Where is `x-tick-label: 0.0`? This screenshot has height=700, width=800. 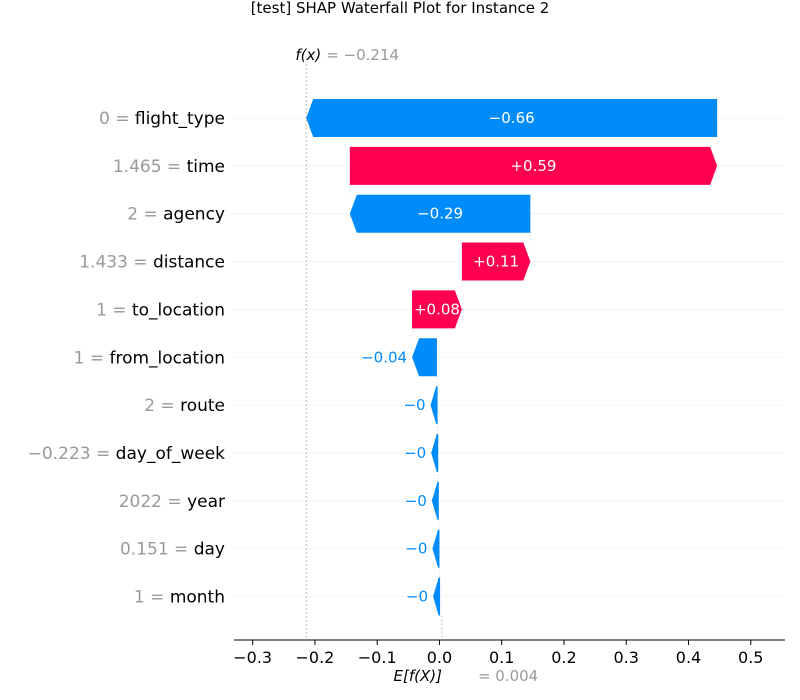 x-tick-label: 0.0 is located at coordinates (439, 657).